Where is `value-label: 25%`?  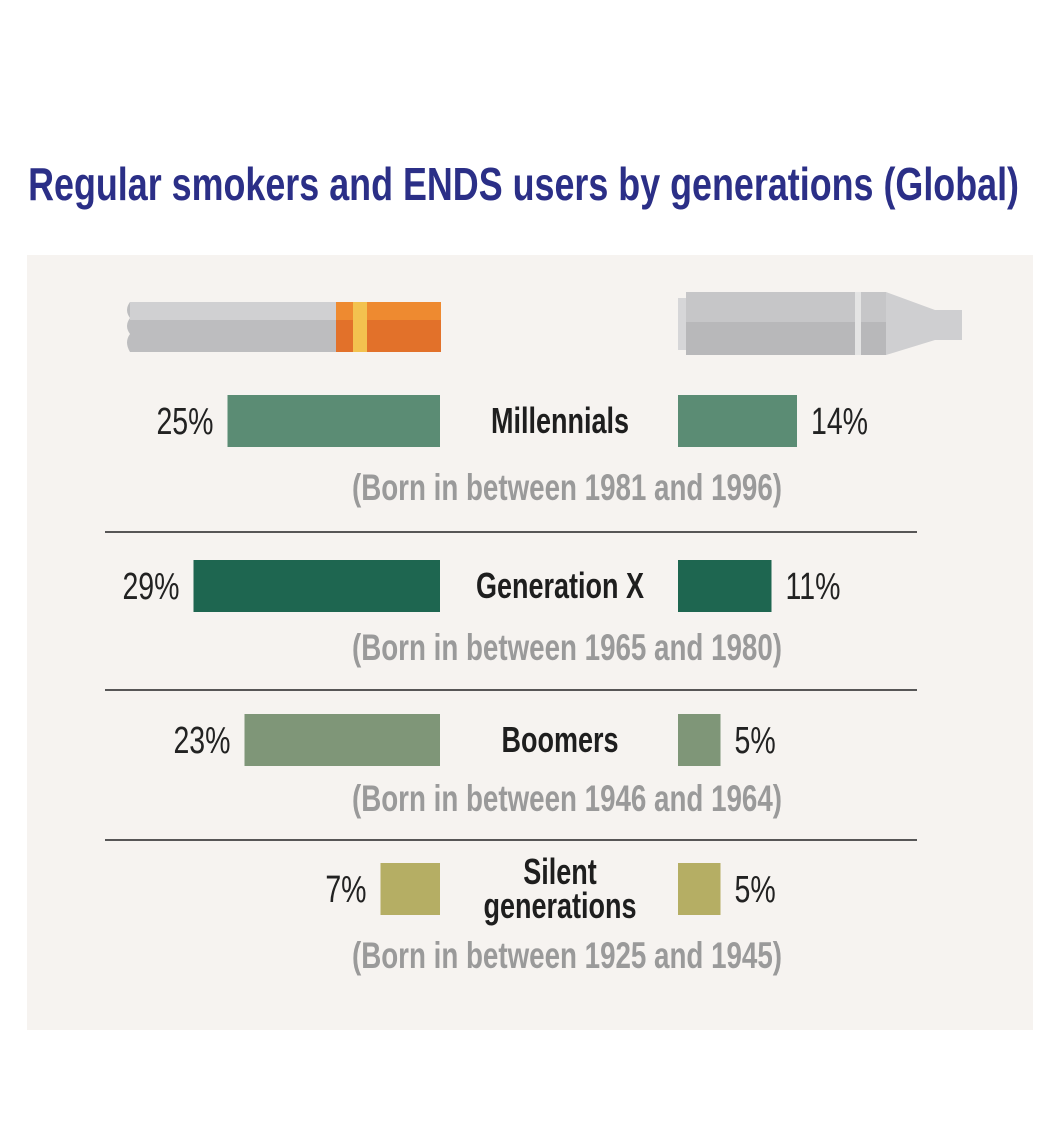 value-label: 25% is located at coordinates (184, 422).